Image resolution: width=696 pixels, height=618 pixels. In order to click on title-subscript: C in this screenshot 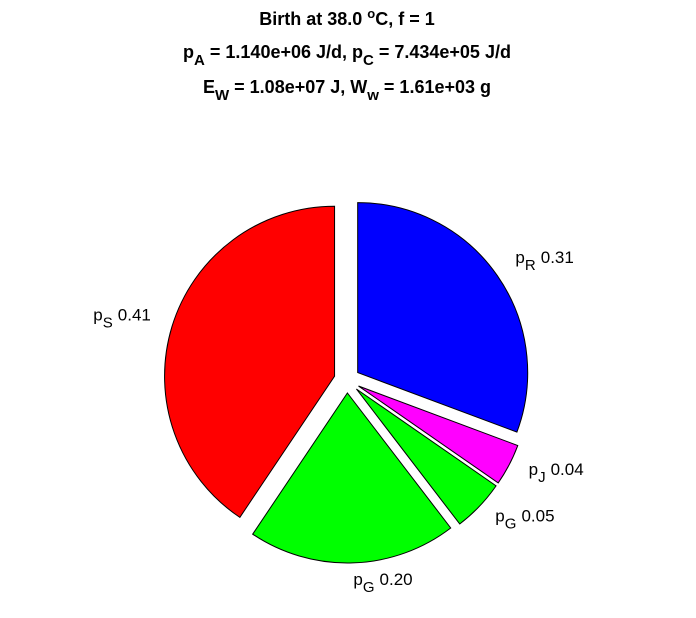, I will do `click(368, 60)`.